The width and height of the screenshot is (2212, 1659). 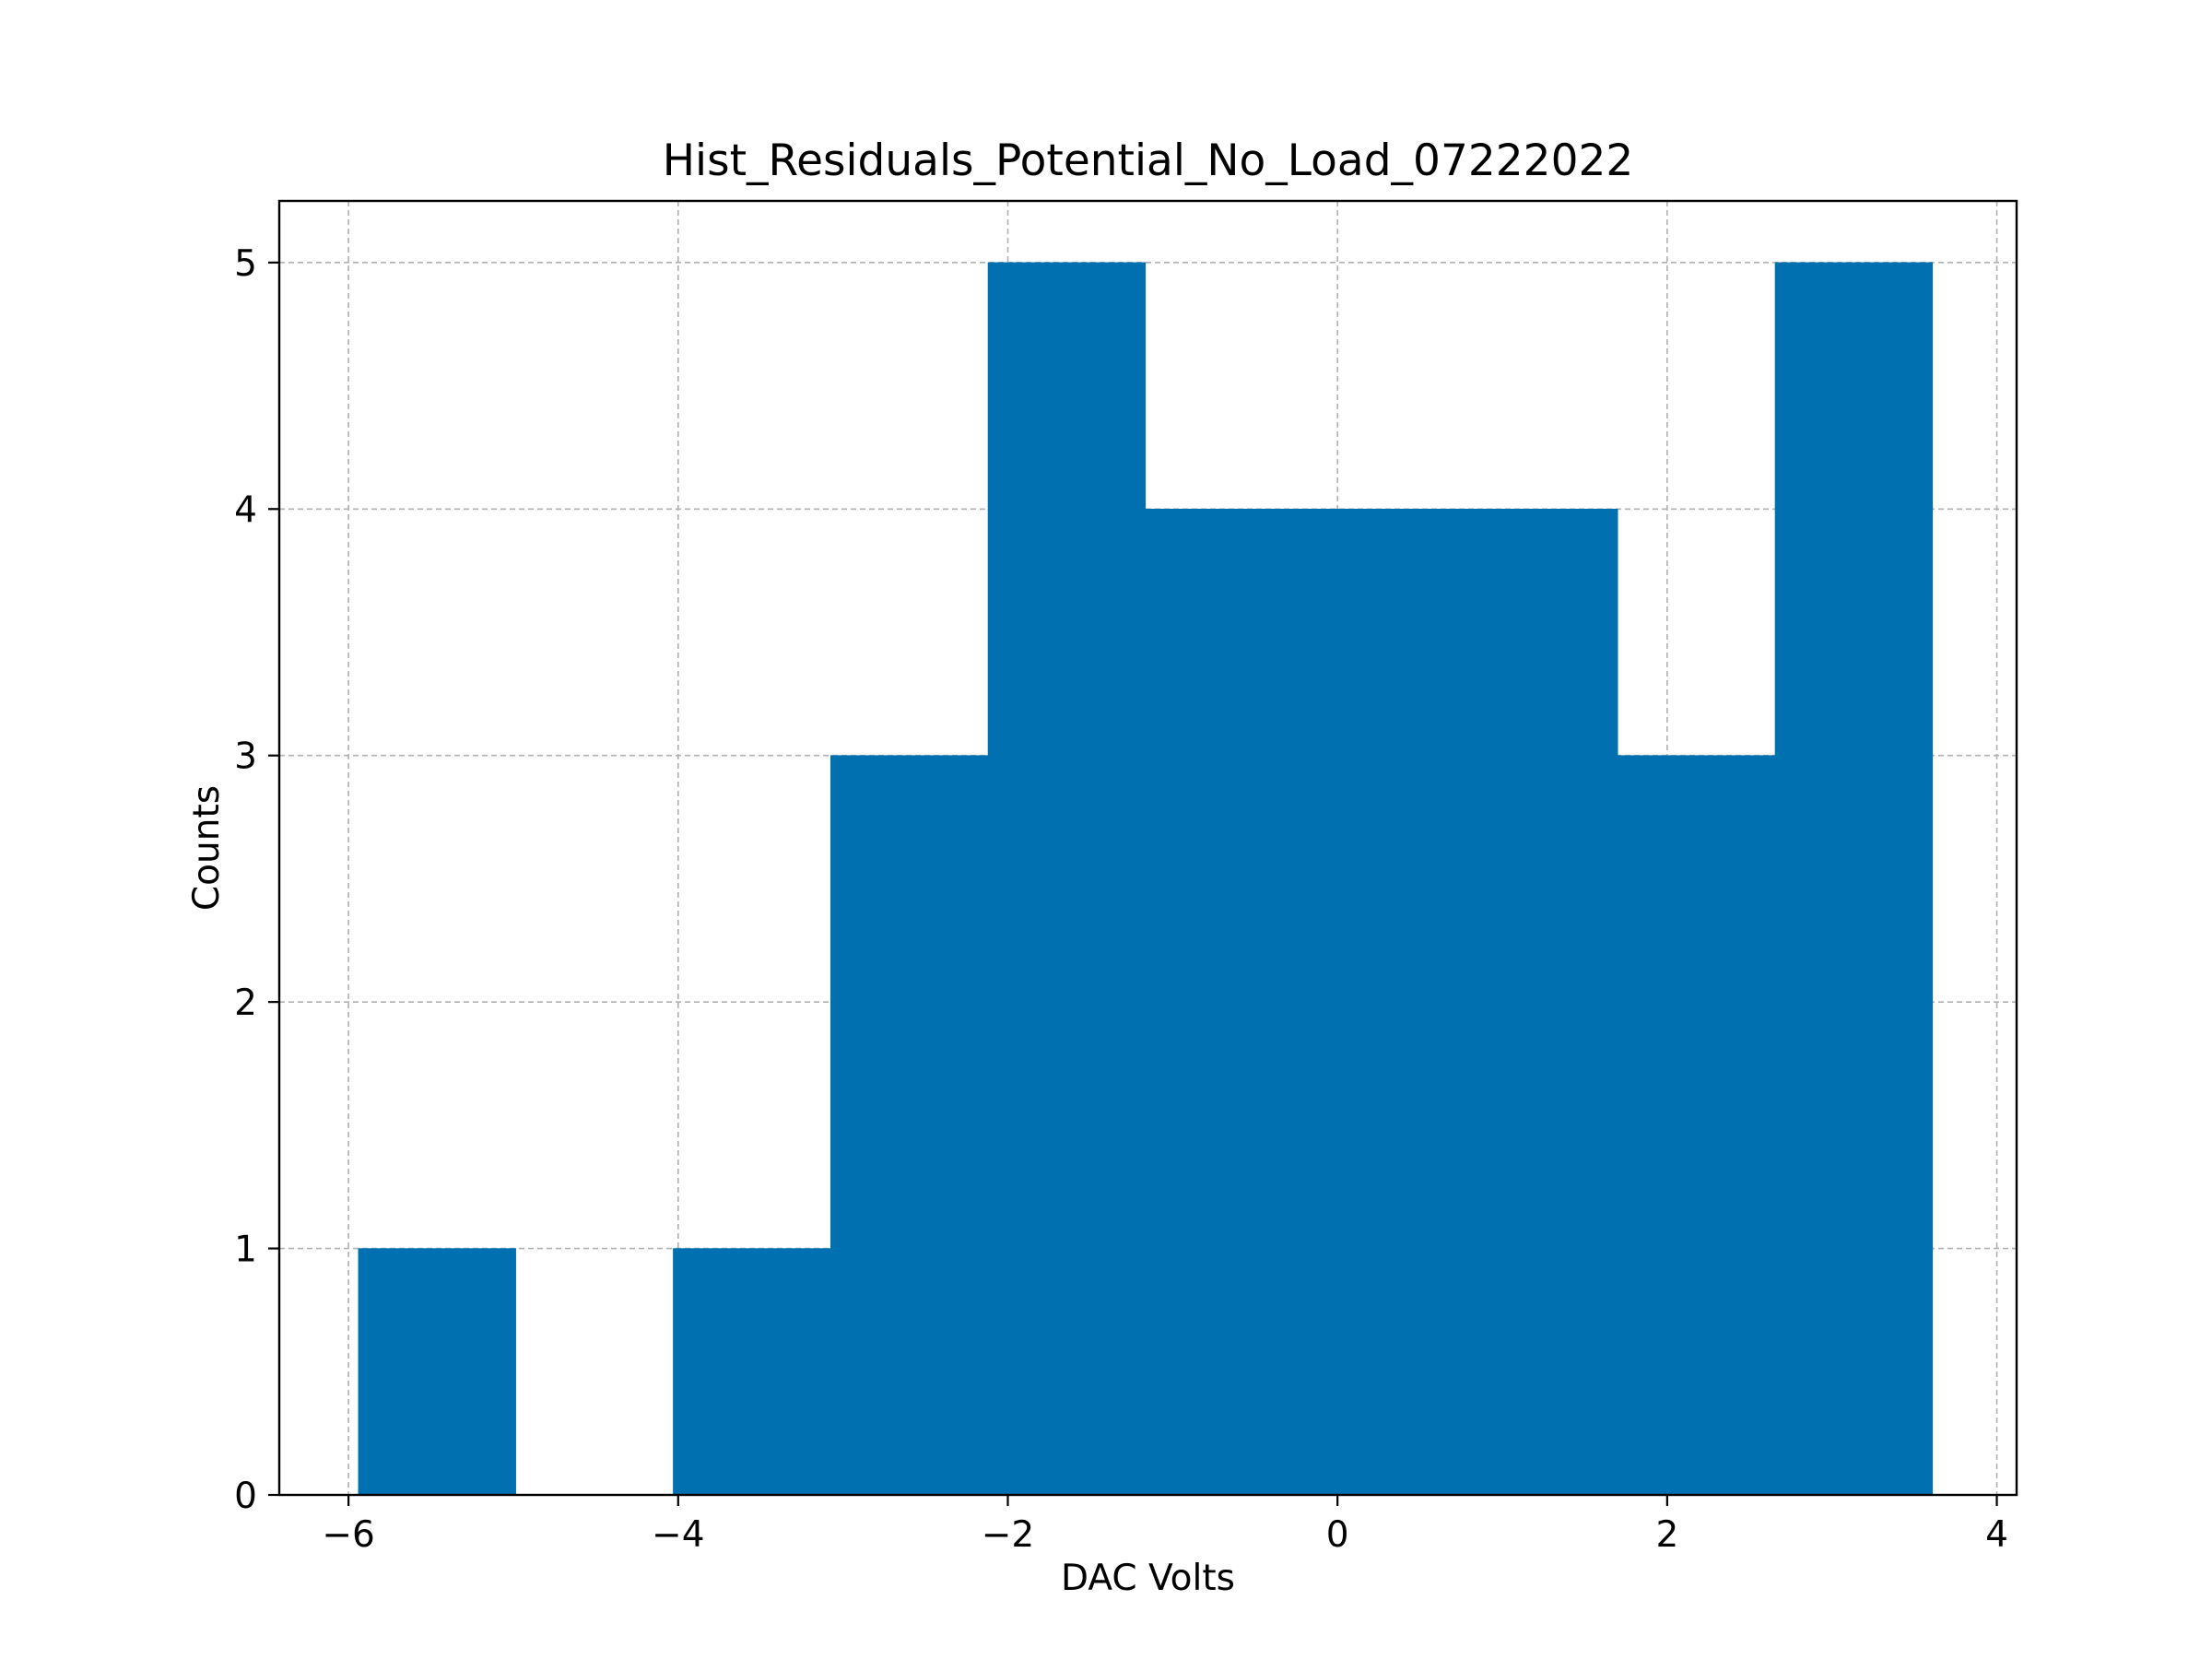 What do you see at coordinates (1996, 1535) in the screenshot?
I see `x-tick-label: 4` at bounding box center [1996, 1535].